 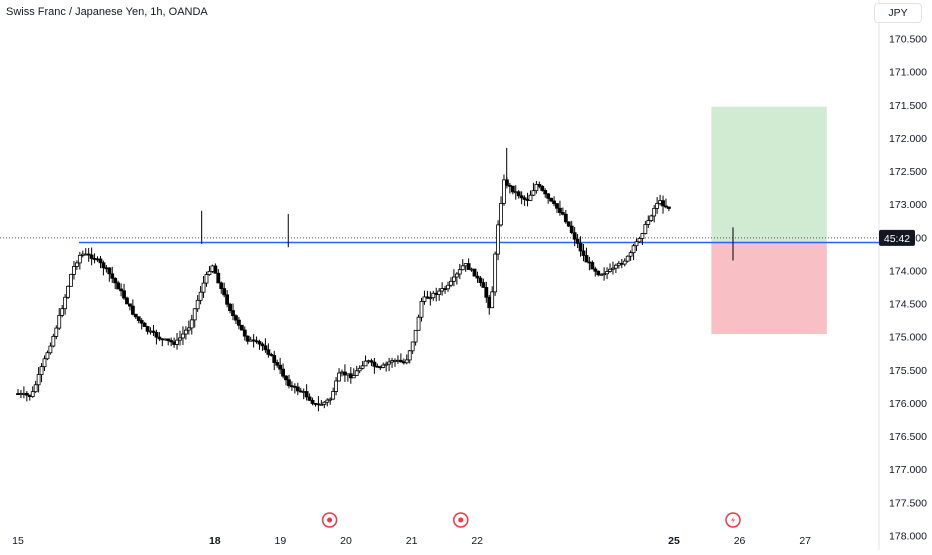 I want to click on currency-selector: JPY, so click(x=898, y=13).